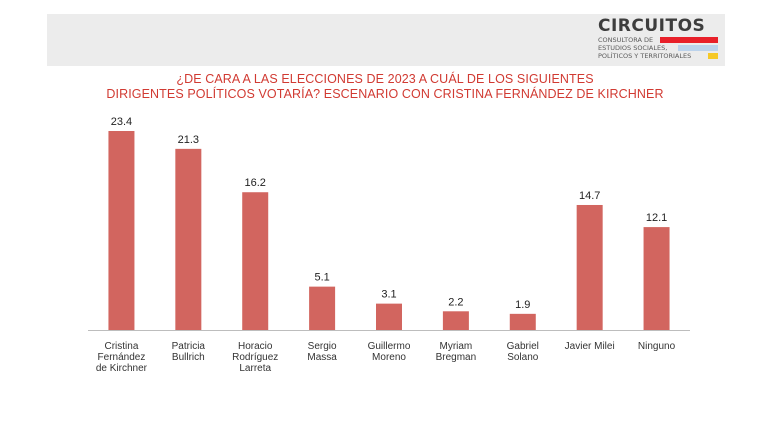 This screenshot has width=770, height=435. I want to click on category-label: Horacio Rodríguez Larreta, so click(255, 357).